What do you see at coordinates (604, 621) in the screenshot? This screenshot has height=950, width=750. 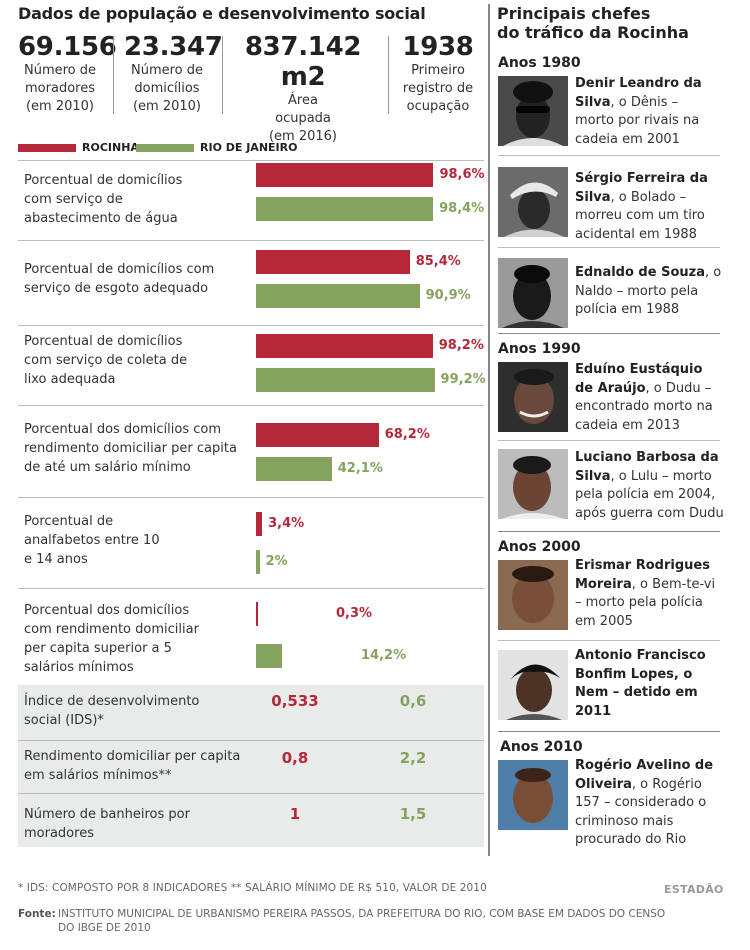 I see `chief-description-line: em 2005` at bounding box center [604, 621].